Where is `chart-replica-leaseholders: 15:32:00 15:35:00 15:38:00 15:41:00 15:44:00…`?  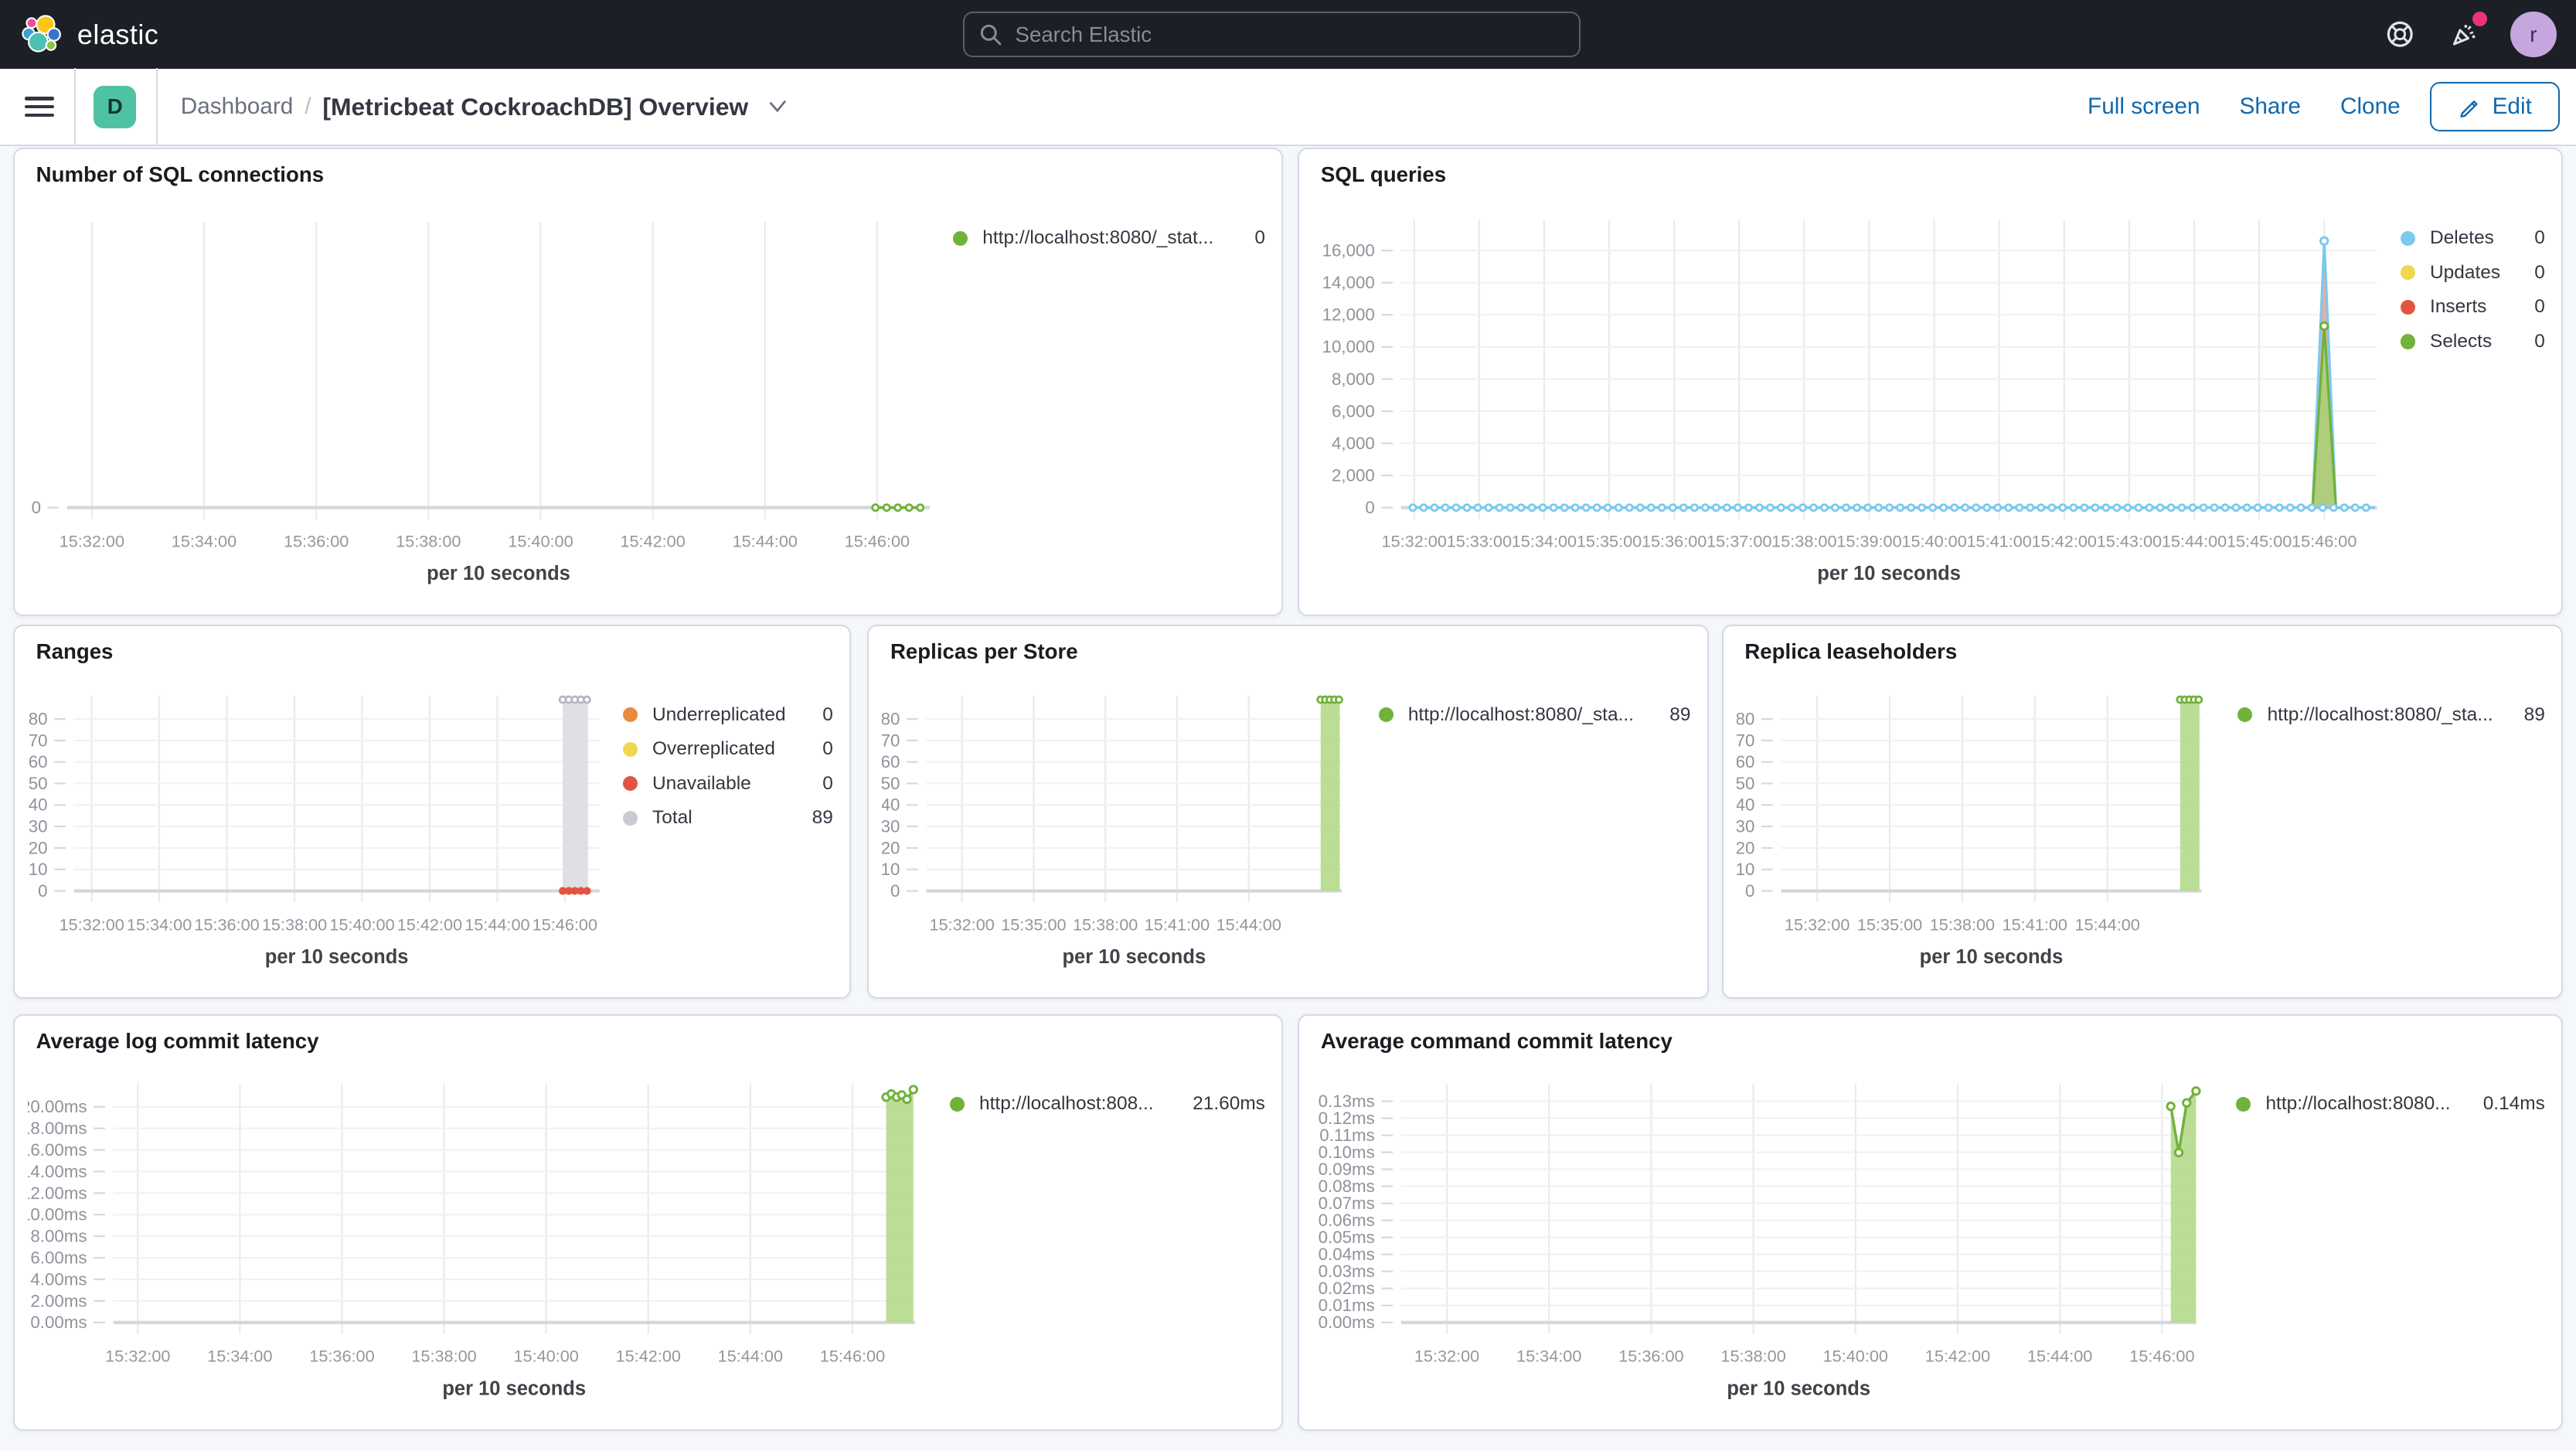
chart-replica-leaseholders: 15:32:00 15:35:00 15:38:00 15:41:00 15:44:00… is located at coordinates (2142, 830).